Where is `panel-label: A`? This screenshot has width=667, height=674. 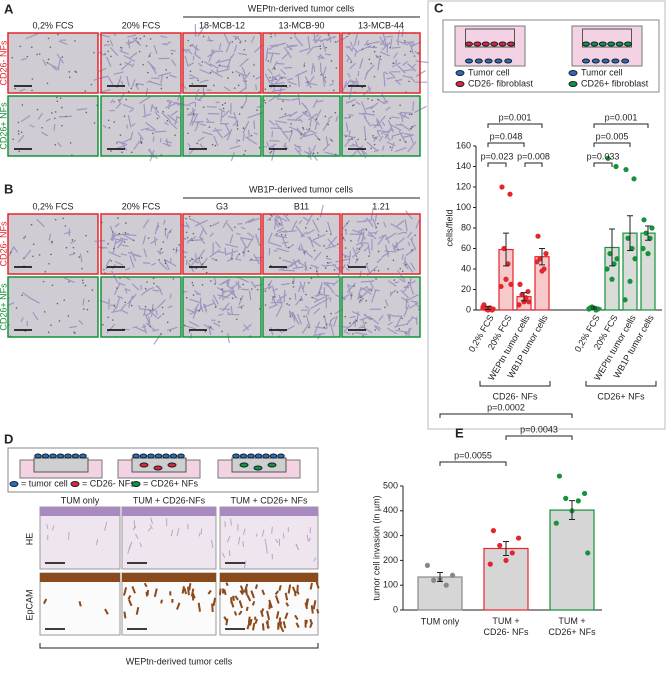
panel-label: A is located at coordinates (9, 8).